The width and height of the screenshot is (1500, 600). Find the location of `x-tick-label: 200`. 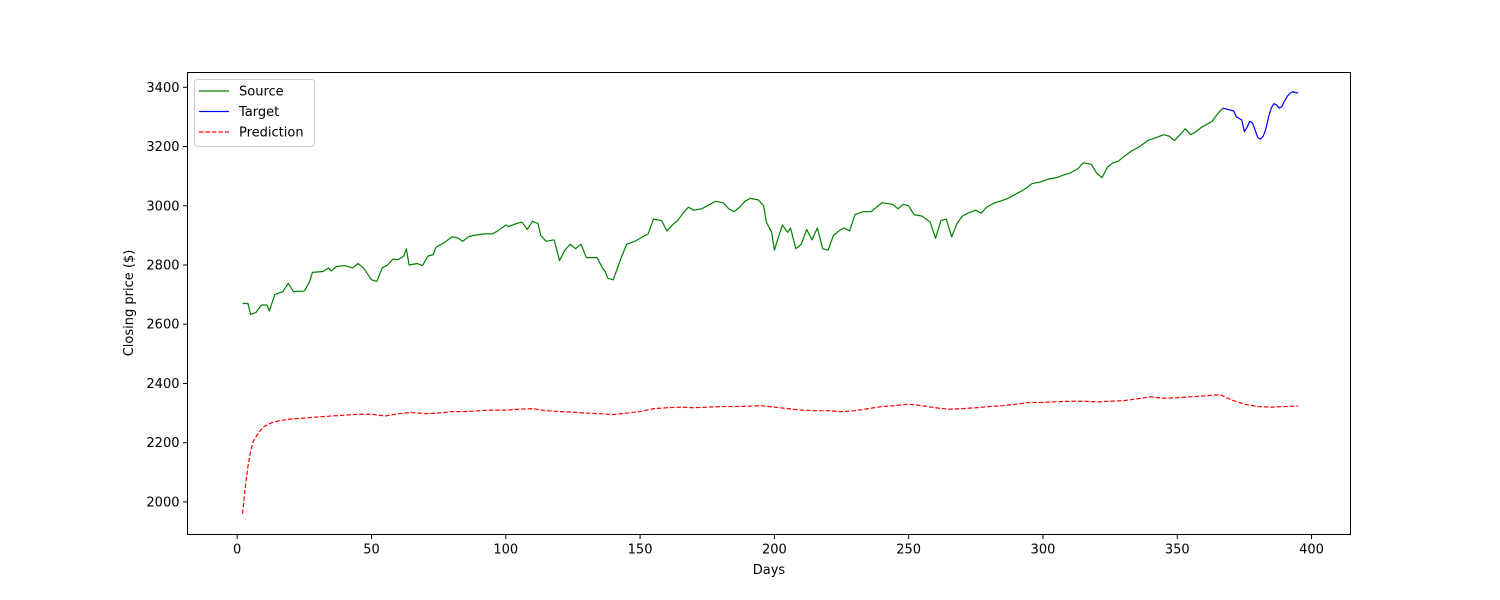

x-tick-label: 200 is located at coordinates (774, 550).